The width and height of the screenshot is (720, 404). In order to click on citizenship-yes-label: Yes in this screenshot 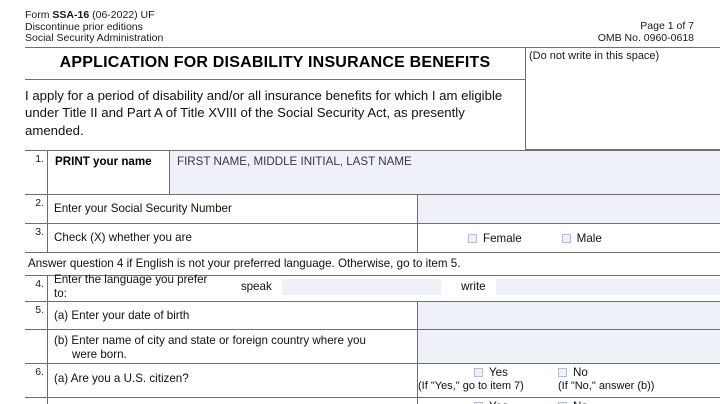, I will do `click(498, 372)`.